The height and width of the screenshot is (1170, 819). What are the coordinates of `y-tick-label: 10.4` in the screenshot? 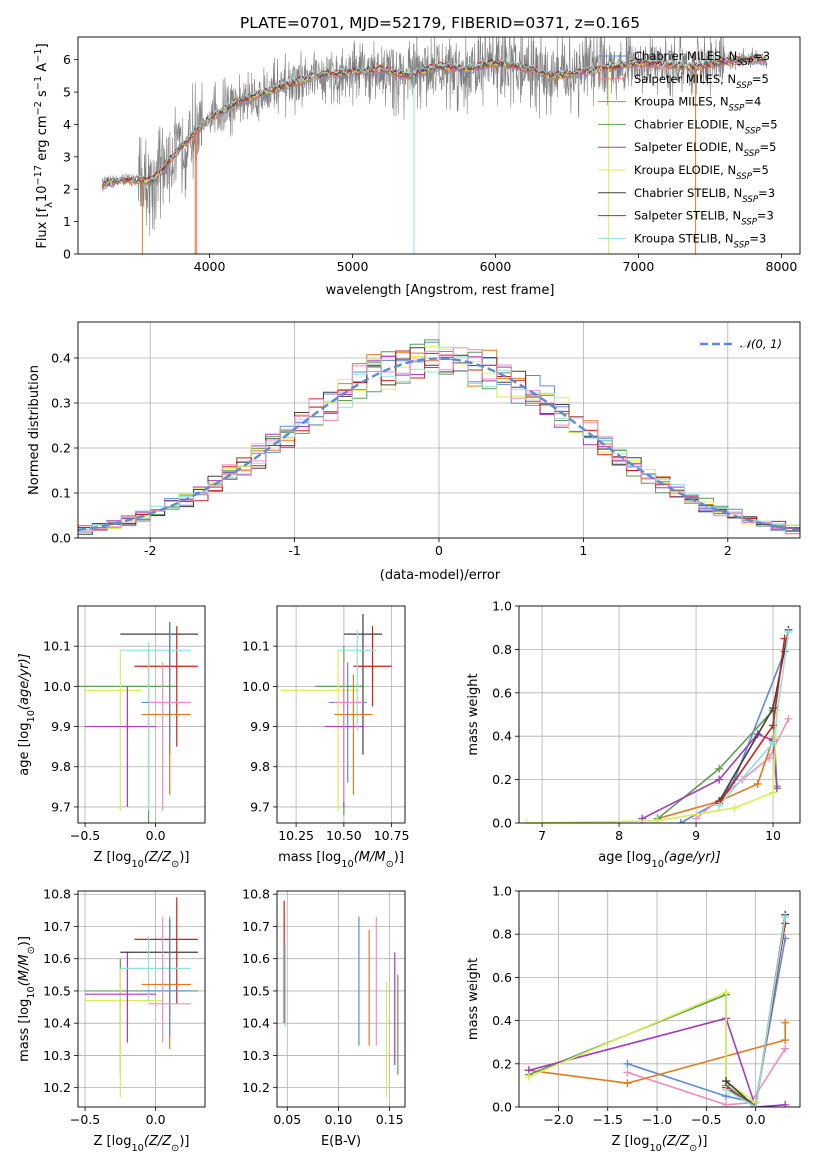 It's located at (57, 1023).